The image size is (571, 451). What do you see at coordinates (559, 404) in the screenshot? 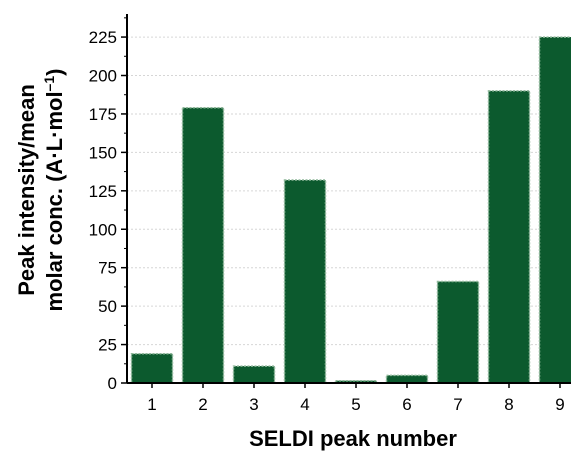
I see `x-tick-label: 9` at bounding box center [559, 404].